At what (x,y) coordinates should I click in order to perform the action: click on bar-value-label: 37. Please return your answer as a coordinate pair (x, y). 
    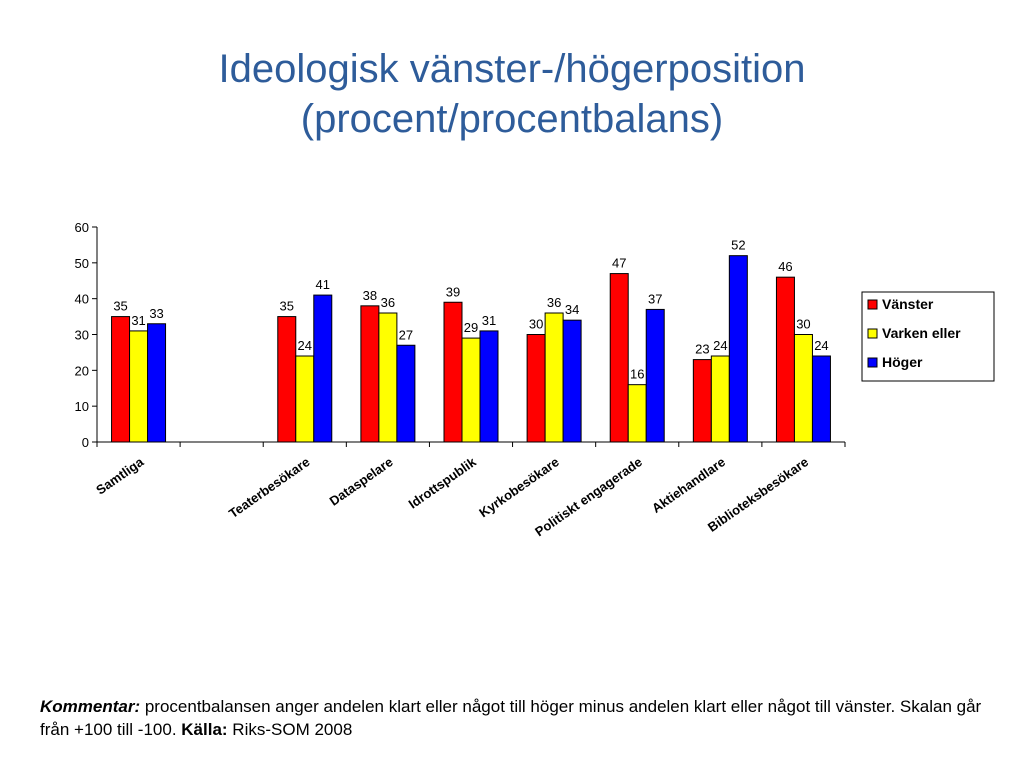
    Looking at the image, I should click on (655, 298).